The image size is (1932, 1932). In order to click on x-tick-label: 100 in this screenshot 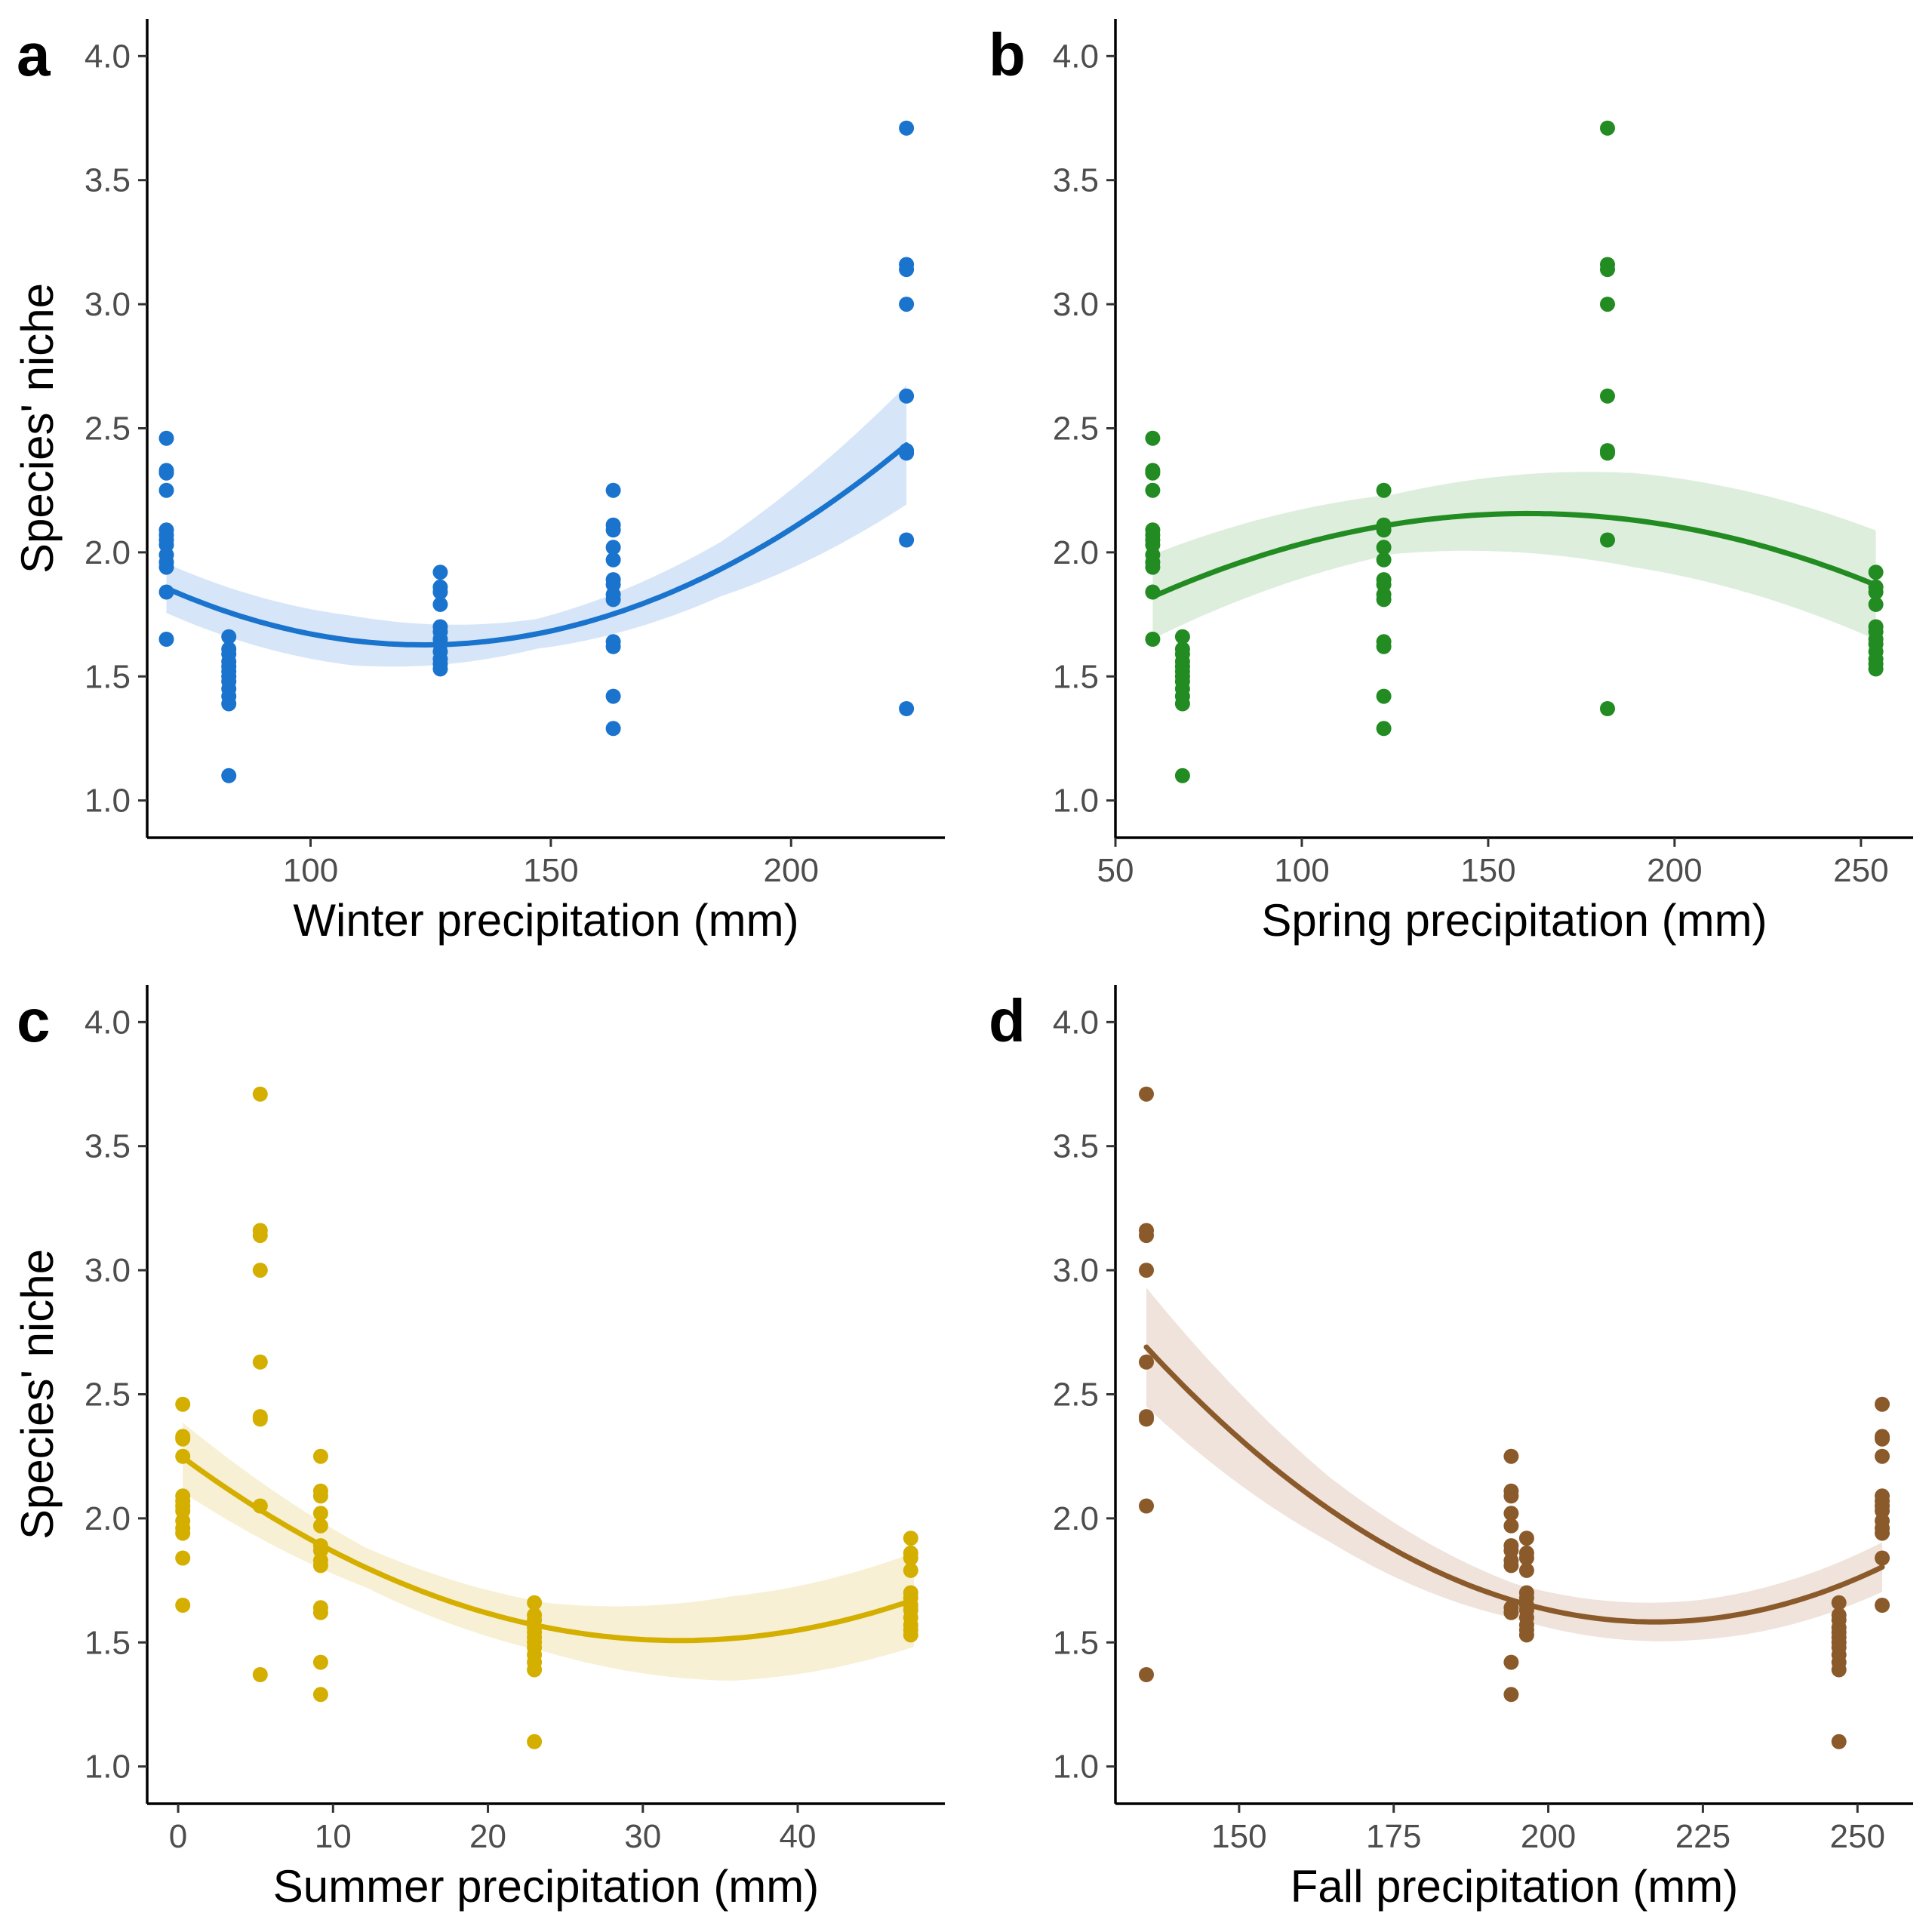, I will do `click(310, 870)`.